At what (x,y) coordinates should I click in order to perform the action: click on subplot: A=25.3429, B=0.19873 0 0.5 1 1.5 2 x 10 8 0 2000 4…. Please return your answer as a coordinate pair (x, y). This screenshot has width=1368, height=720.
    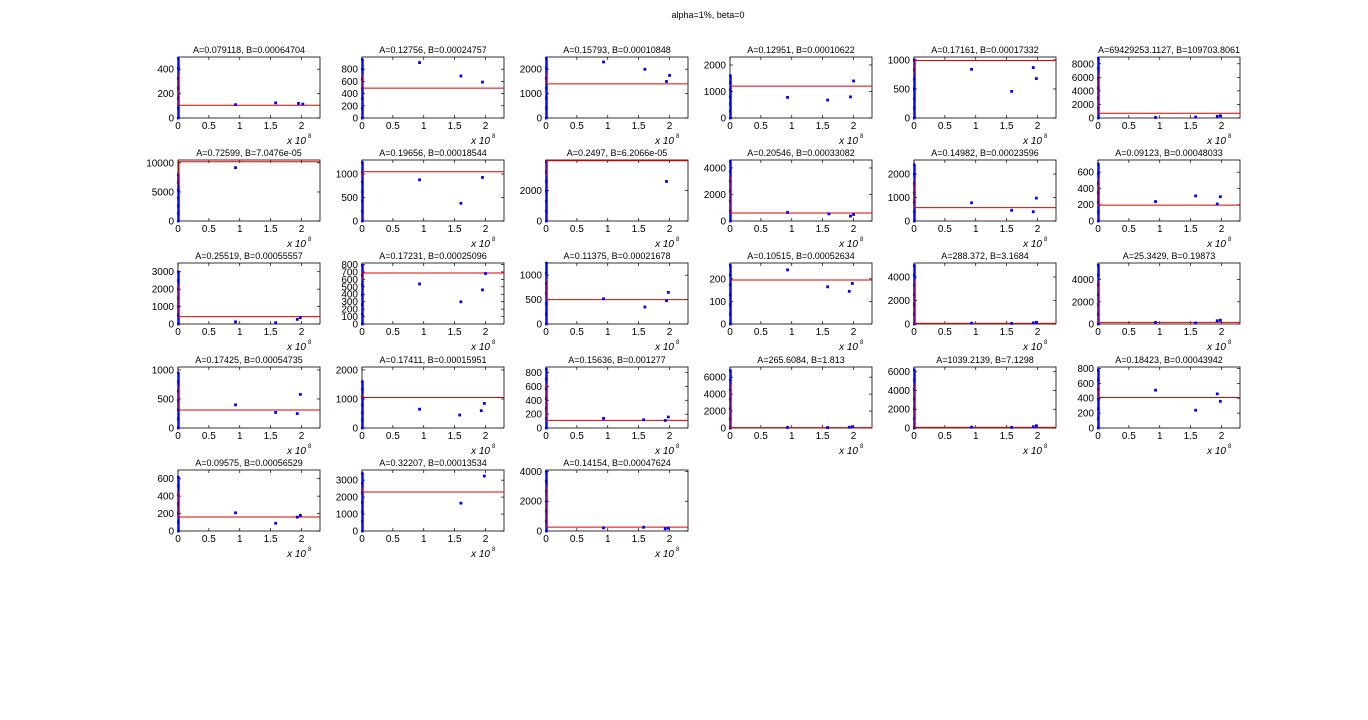
    Looking at the image, I should click on (1156, 302).